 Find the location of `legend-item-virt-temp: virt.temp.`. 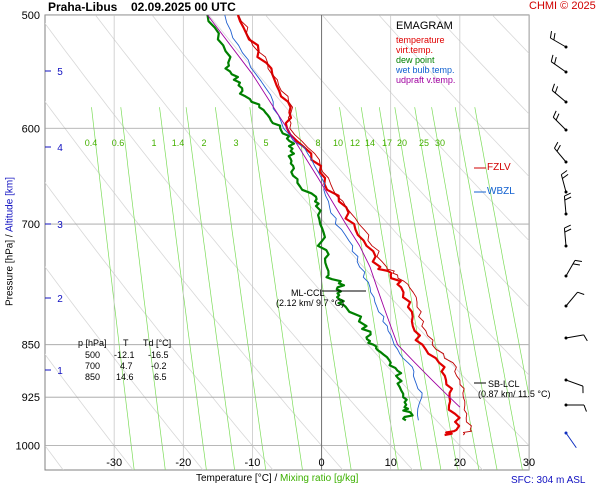

legend-item-virt-temp: virt.temp. is located at coordinates (415, 50).